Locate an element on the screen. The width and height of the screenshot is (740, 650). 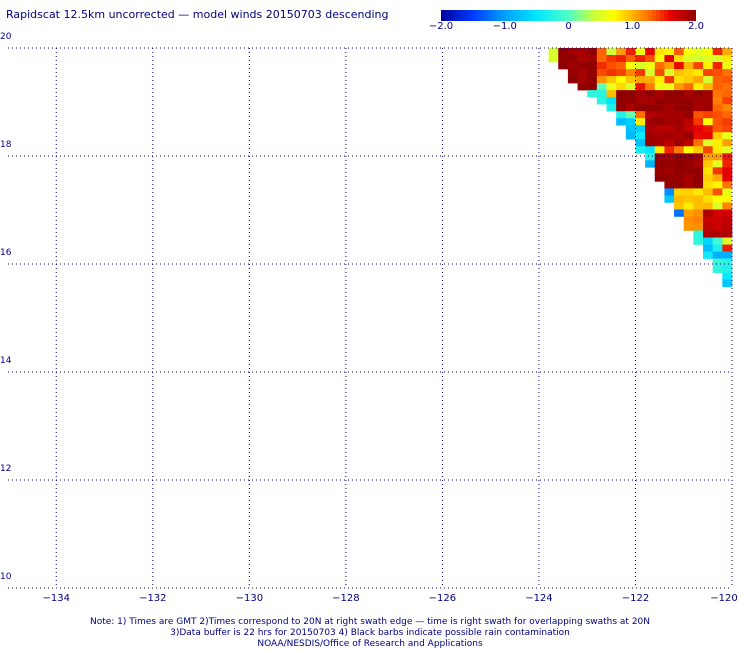
x-axis-label: −126 is located at coordinates (442, 598).